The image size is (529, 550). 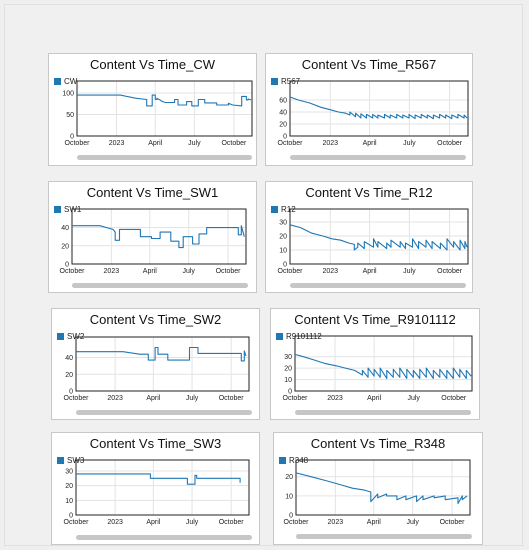 What do you see at coordinates (283, 101) in the screenshot?
I see `y-tick-label: 60` at bounding box center [283, 101].